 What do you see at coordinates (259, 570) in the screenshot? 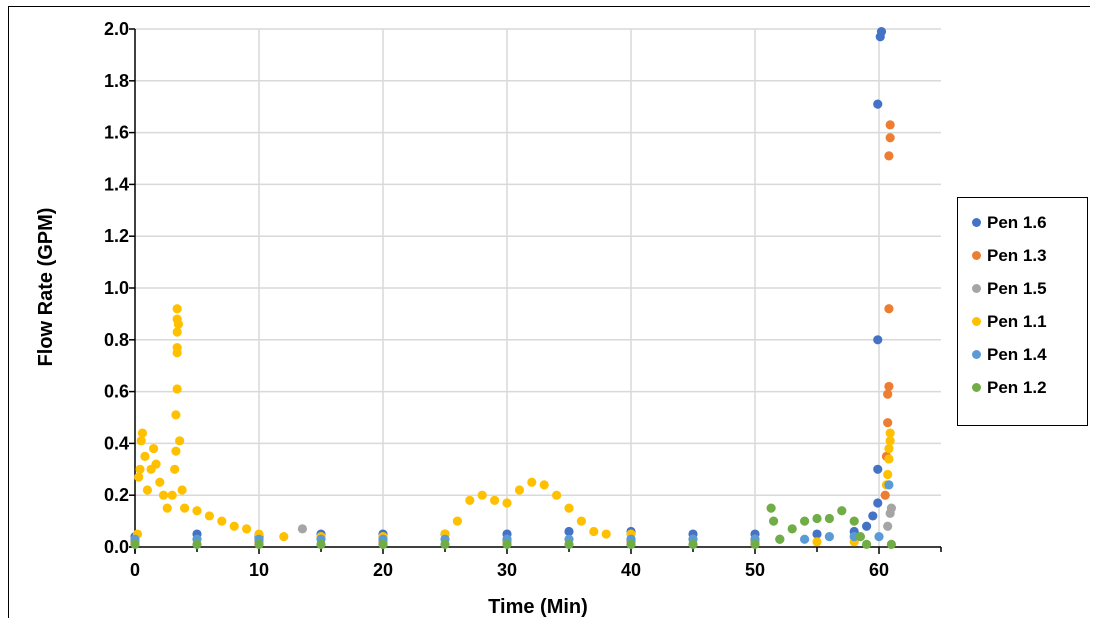
I see `x-tick-label: 10` at bounding box center [259, 570].